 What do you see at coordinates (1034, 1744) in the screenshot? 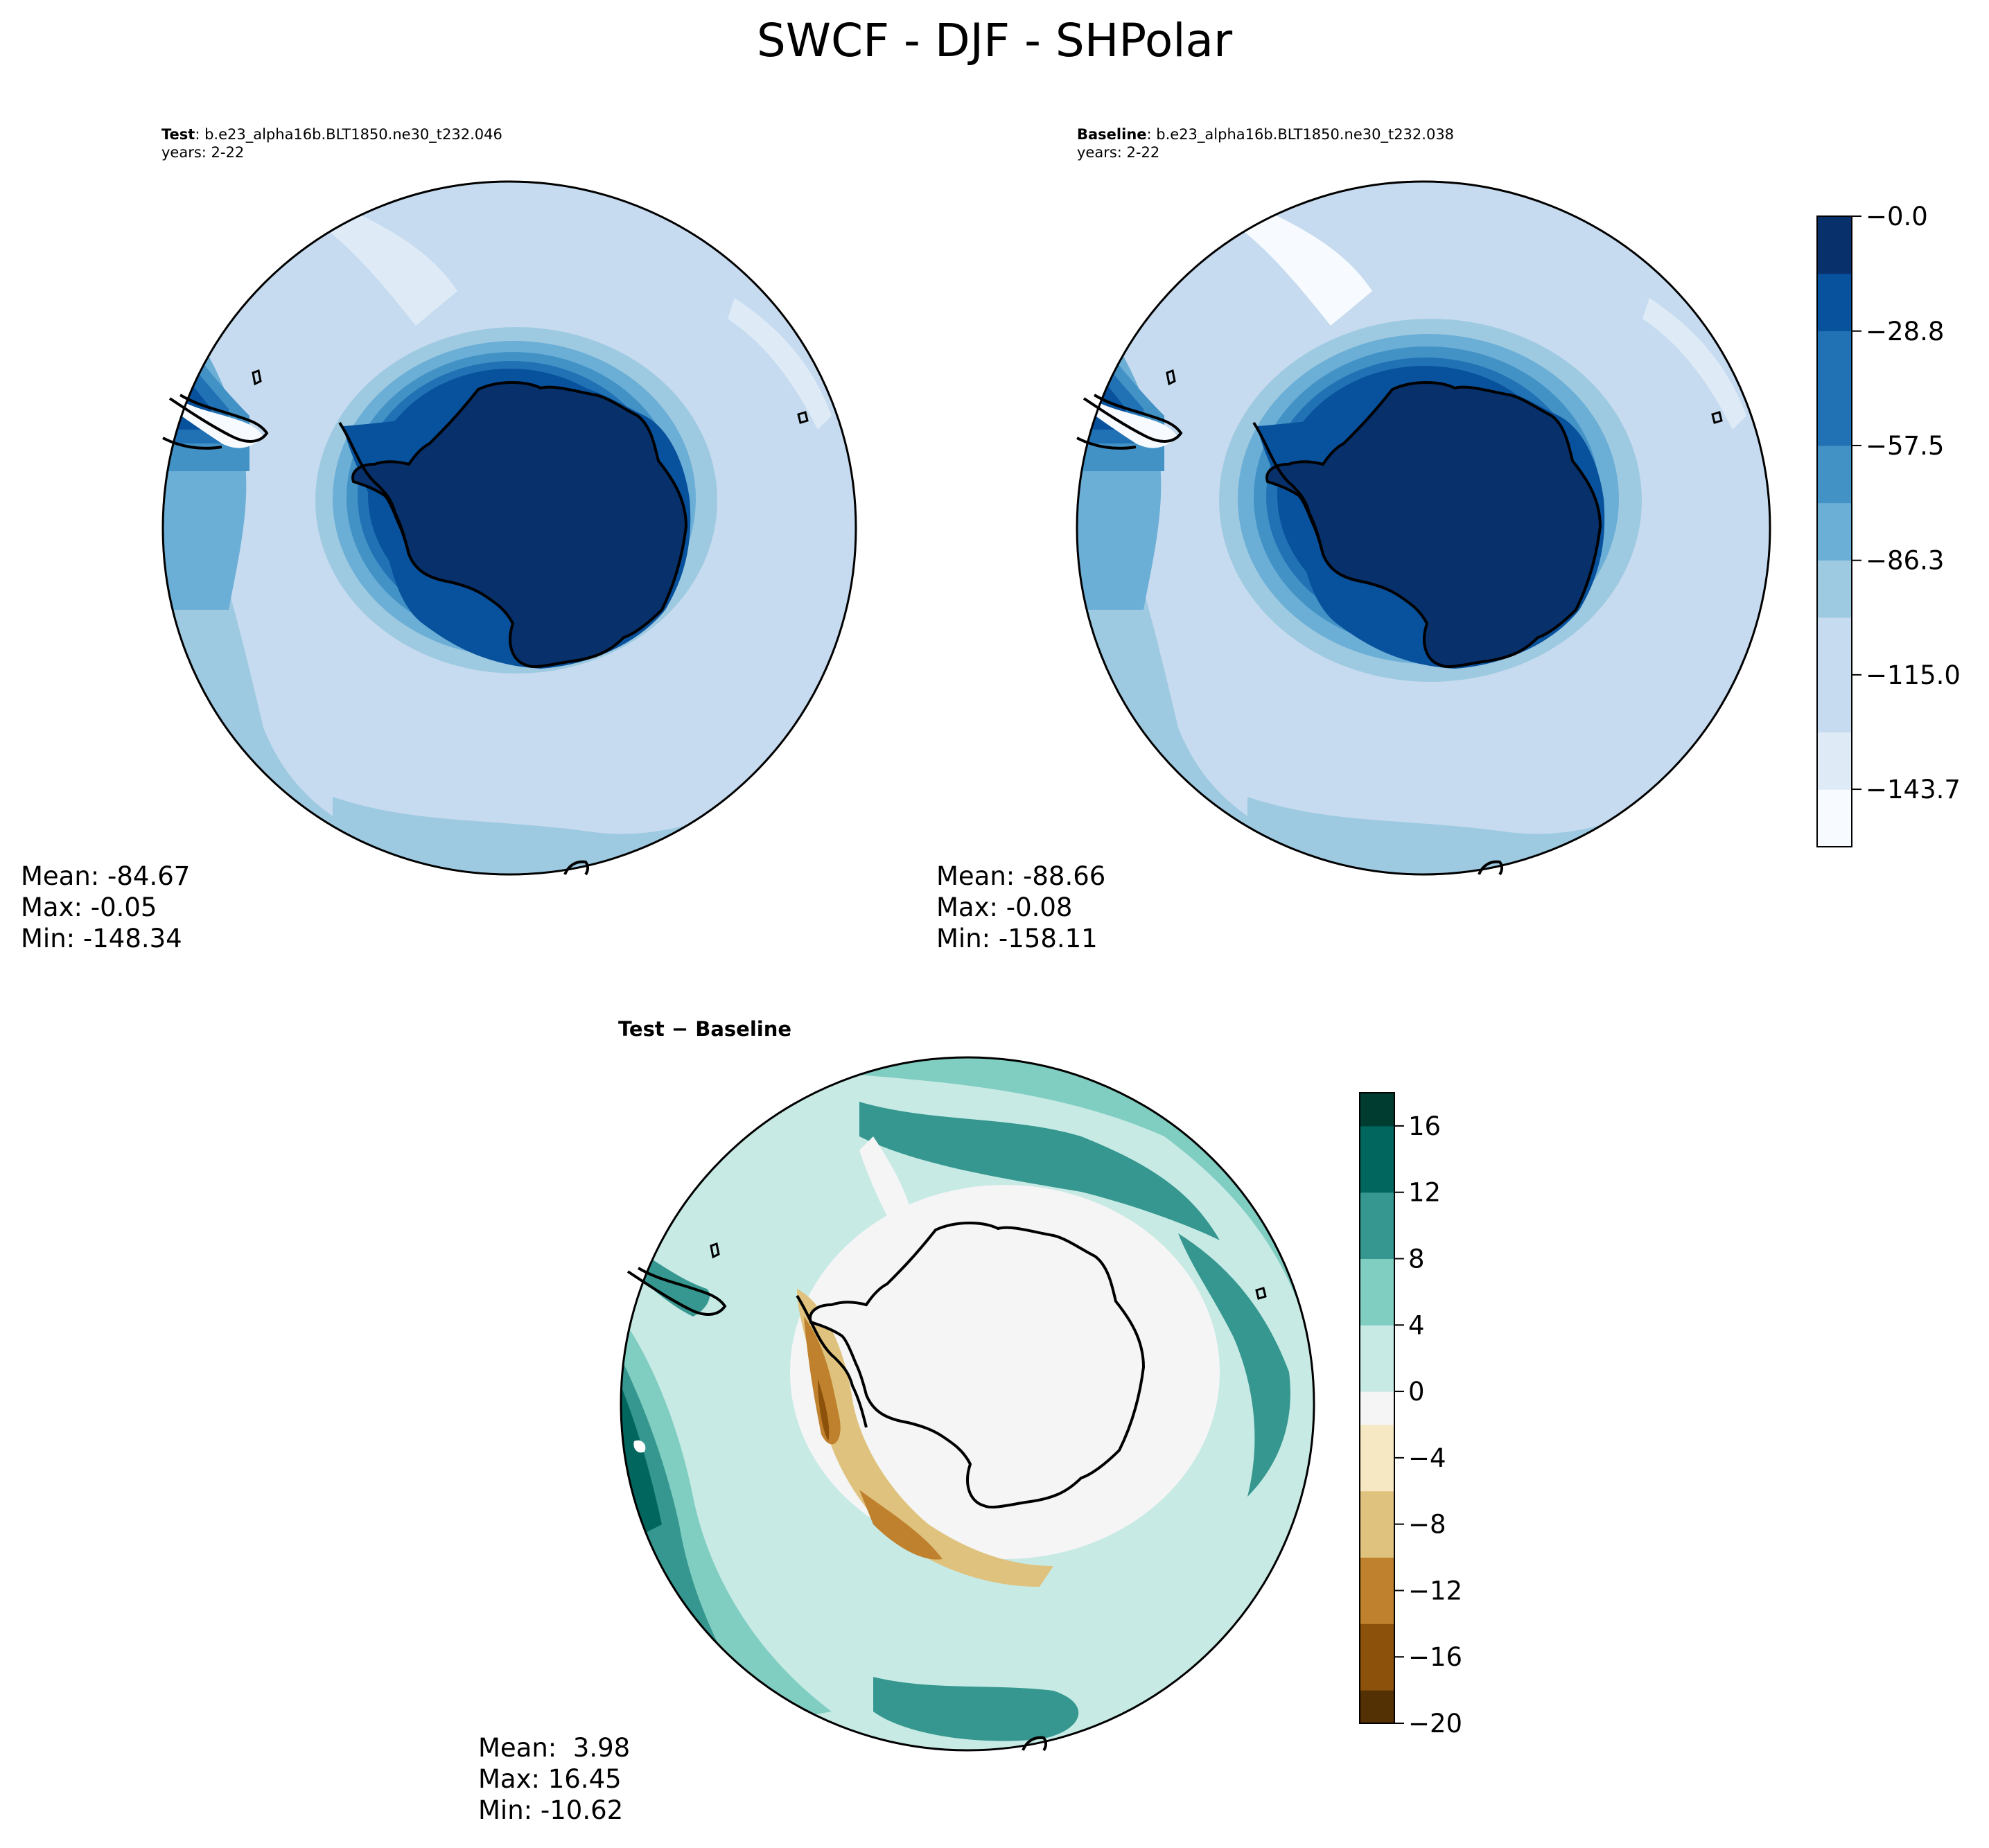
I see `difference-south-coast` at bounding box center [1034, 1744].